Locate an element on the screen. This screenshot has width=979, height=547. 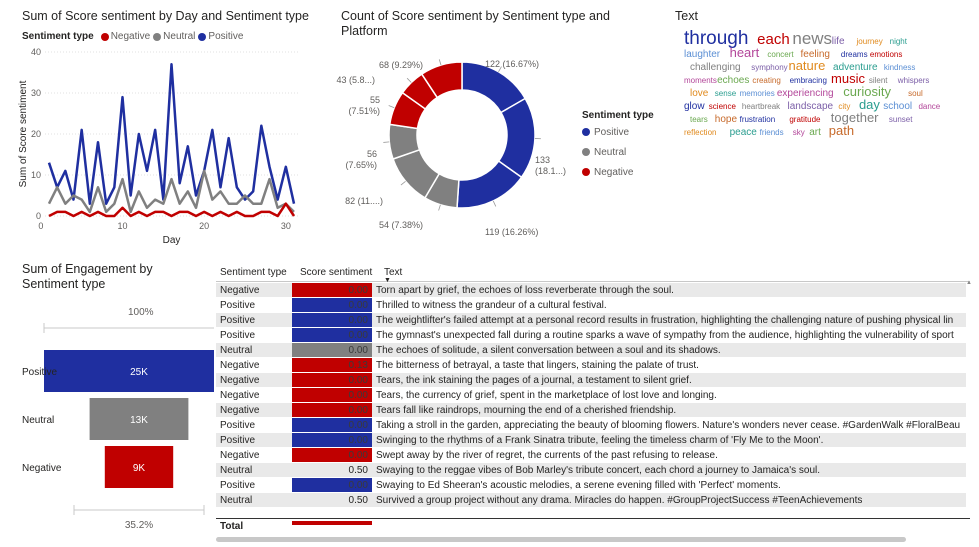
table-horizontal-scrollbar is located at coordinates (561, 539).